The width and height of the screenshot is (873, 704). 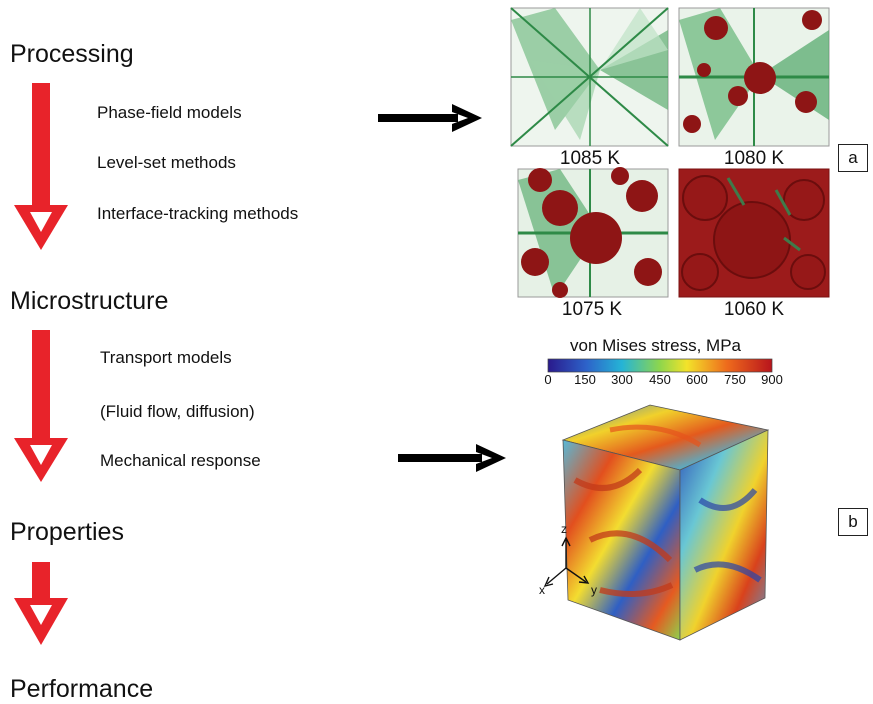 What do you see at coordinates (548, 379) in the screenshot?
I see `colorbar-tick: 0` at bounding box center [548, 379].